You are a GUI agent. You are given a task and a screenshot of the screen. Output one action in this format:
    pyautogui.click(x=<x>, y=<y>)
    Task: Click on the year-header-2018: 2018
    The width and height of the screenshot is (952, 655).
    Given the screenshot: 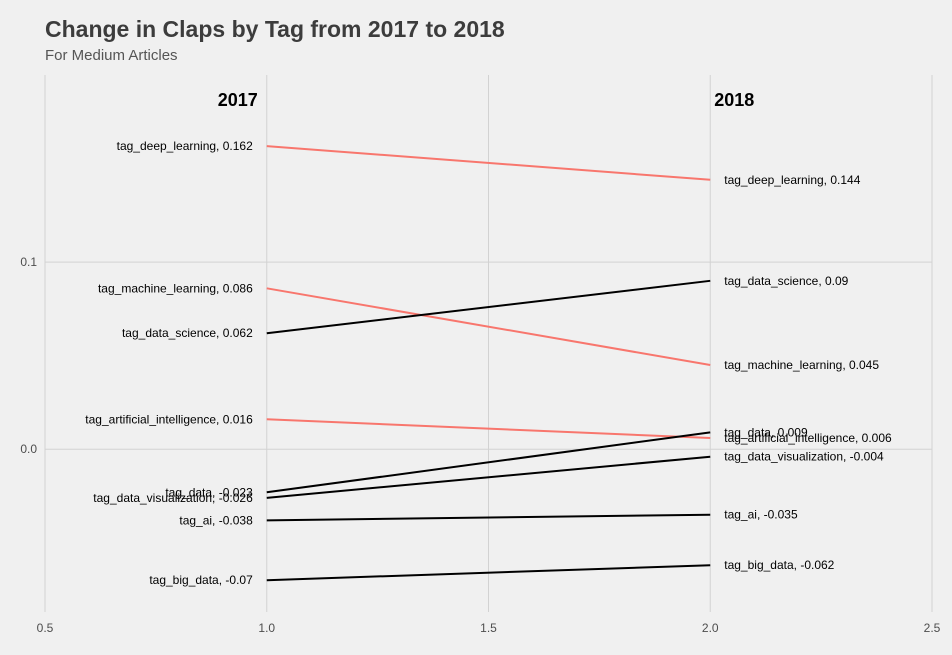 What is the action you would take?
    pyautogui.click(x=734, y=100)
    